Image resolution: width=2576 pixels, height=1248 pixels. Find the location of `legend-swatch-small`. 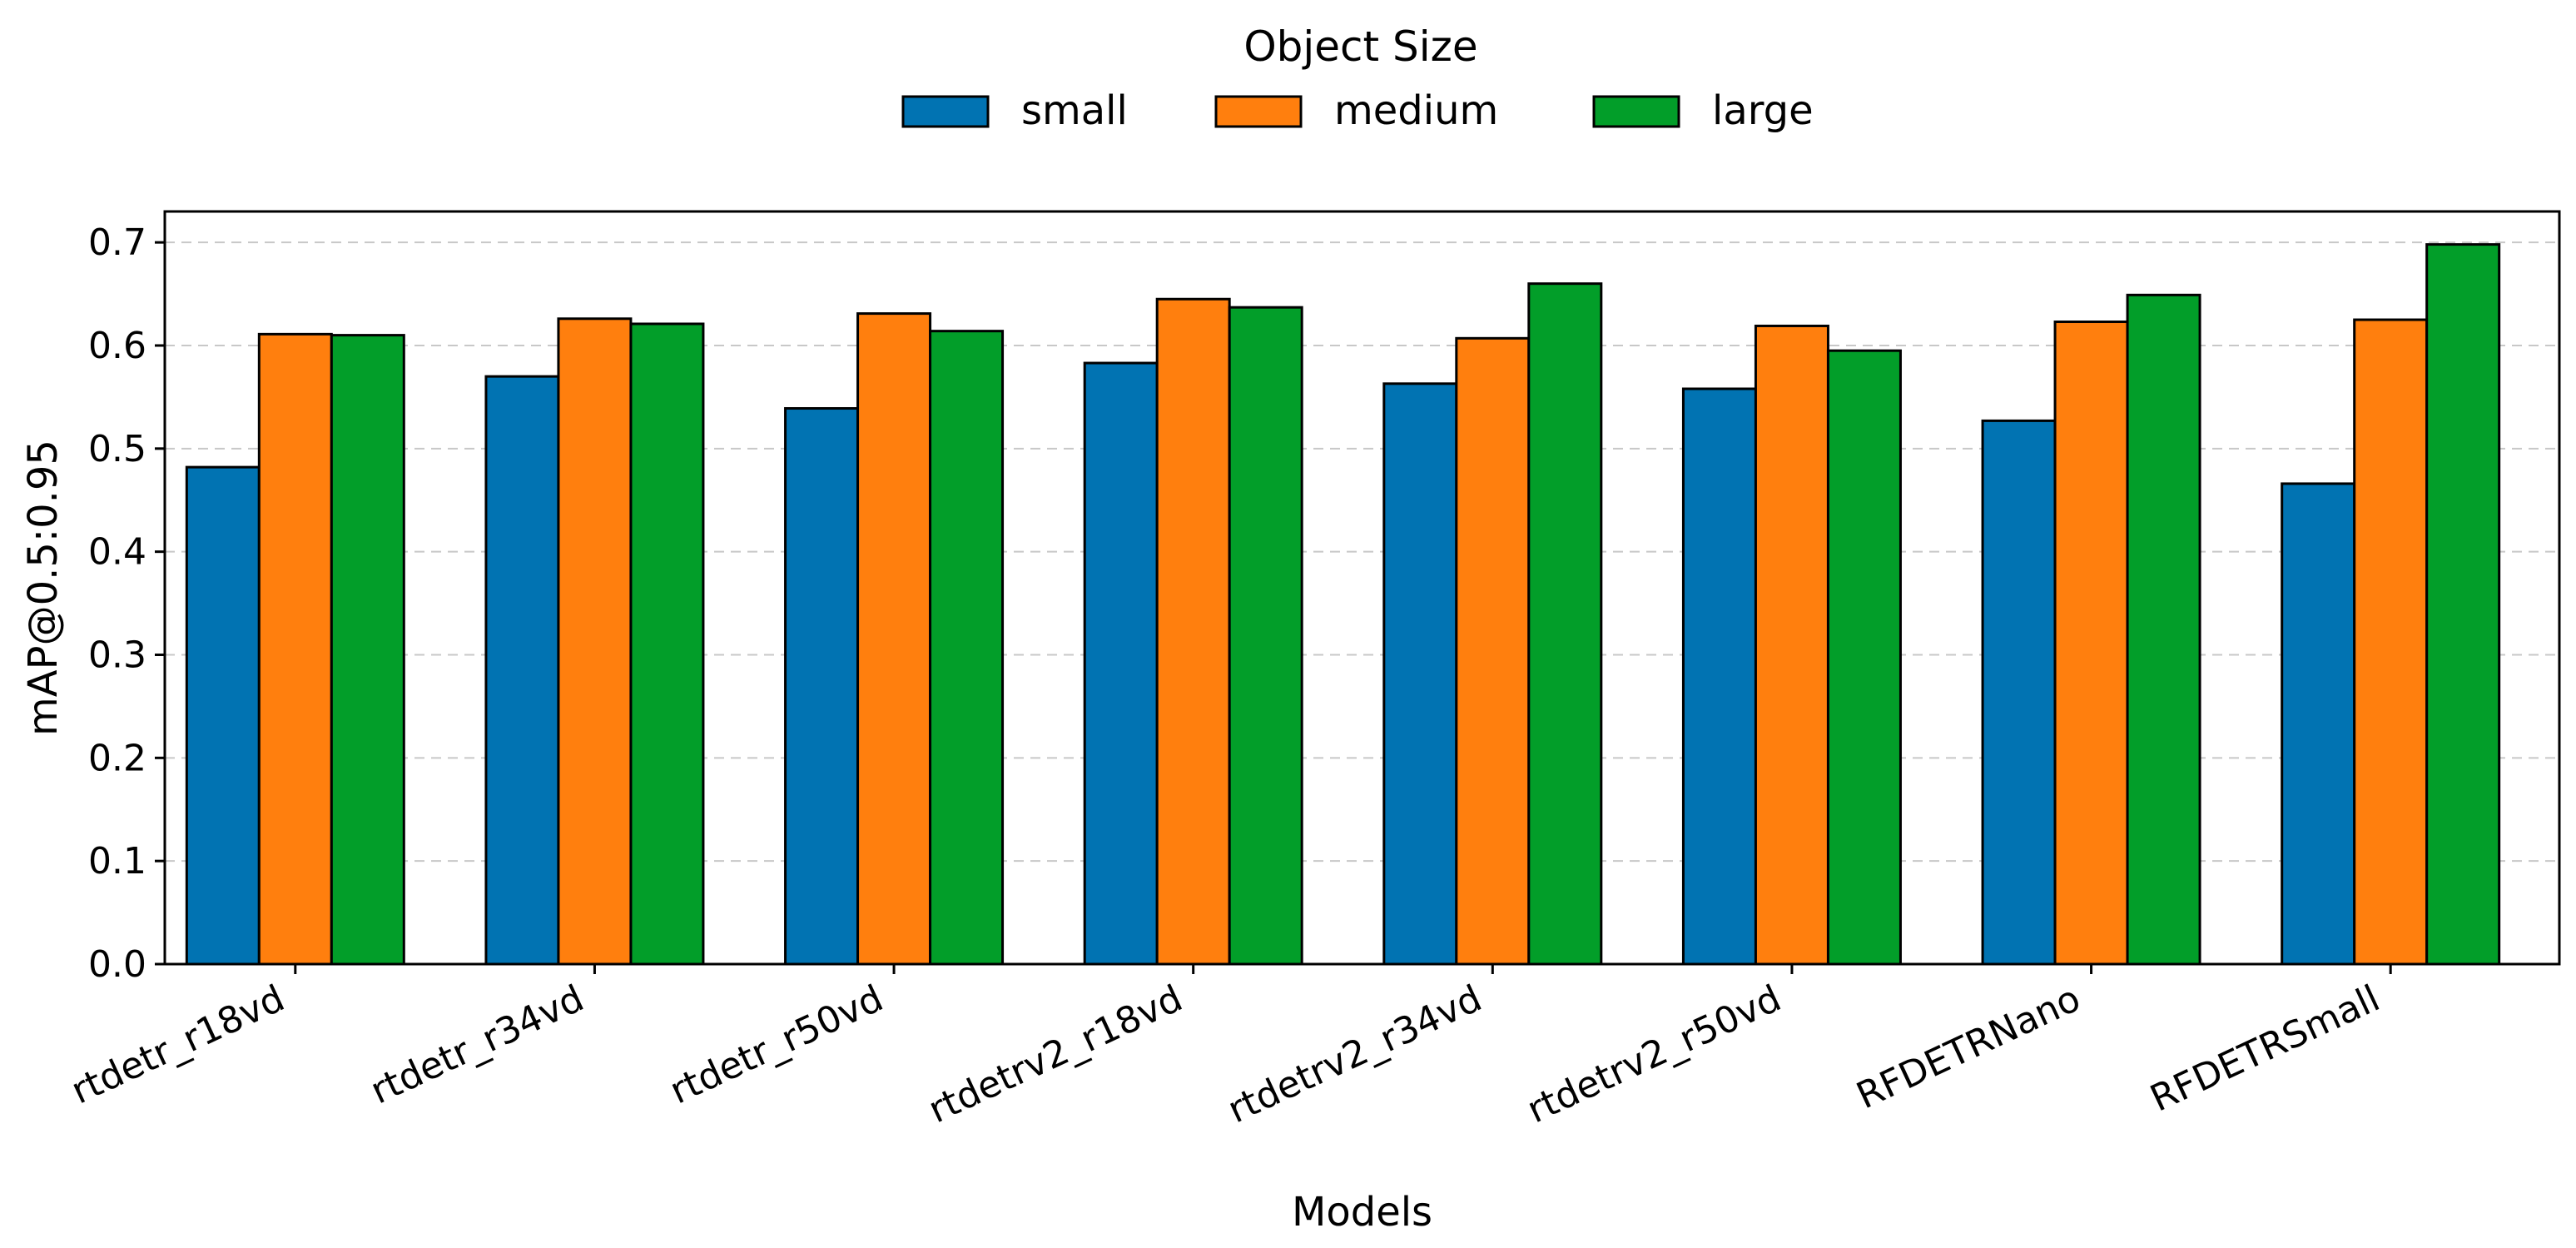

legend-swatch-small is located at coordinates (945, 111).